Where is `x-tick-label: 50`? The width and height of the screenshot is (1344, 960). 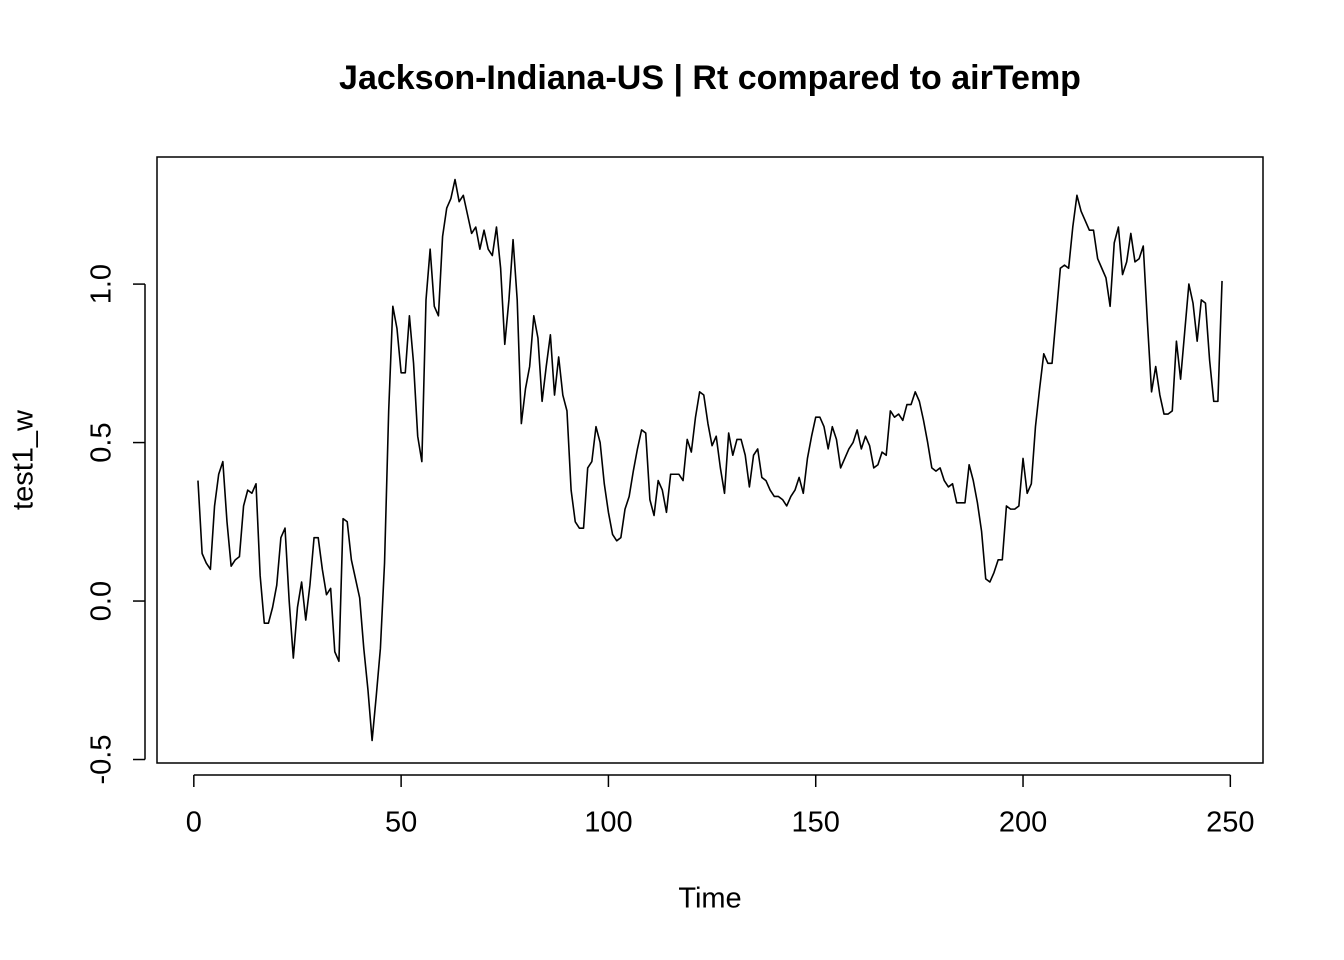 x-tick-label: 50 is located at coordinates (401, 823).